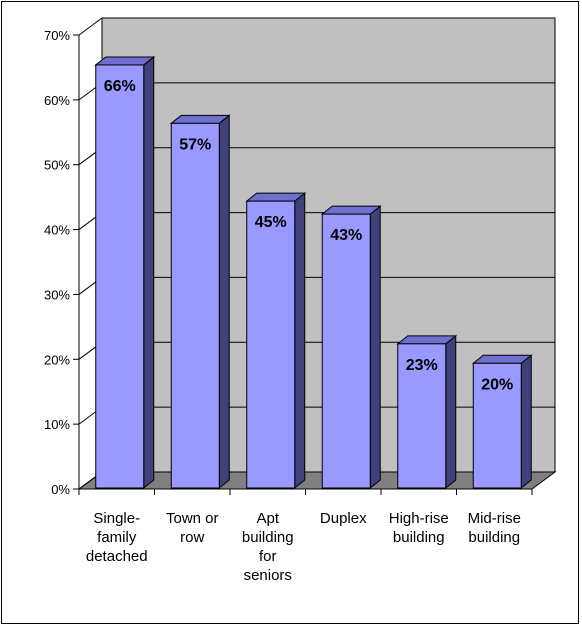  What do you see at coordinates (57, 230) in the screenshot?
I see `y-tick-label: 40%` at bounding box center [57, 230].